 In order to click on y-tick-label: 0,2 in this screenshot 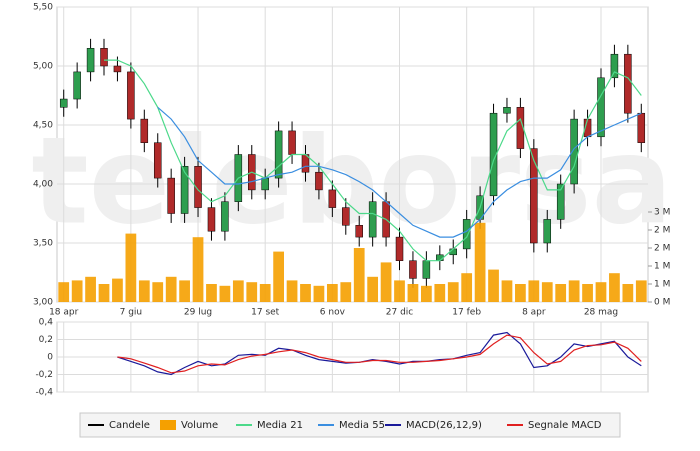, I will do `click(46, 340)`.